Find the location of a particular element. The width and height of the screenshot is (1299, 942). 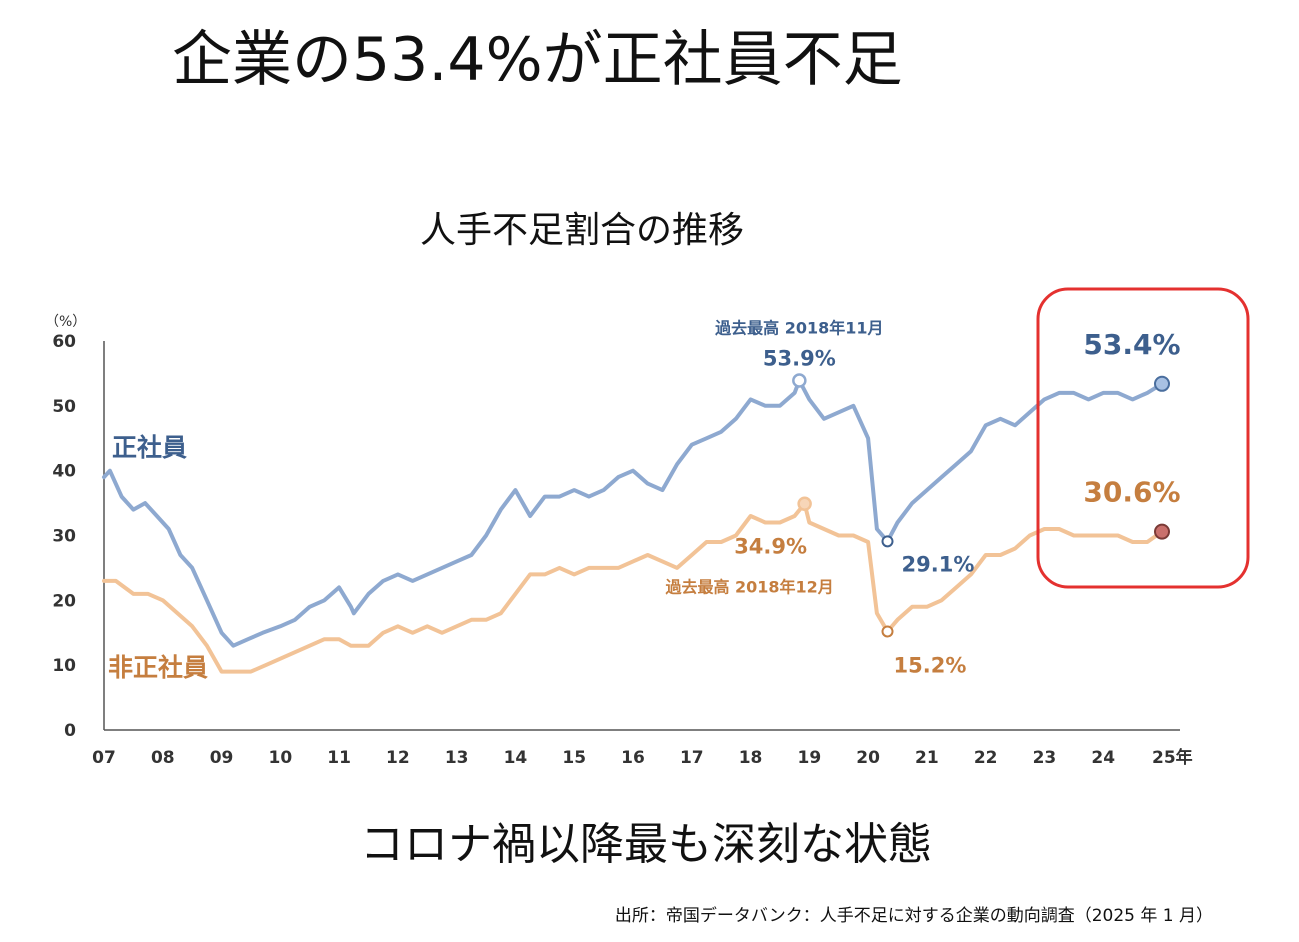

x-tick-label: 07 is located at coordinates (104, 758).